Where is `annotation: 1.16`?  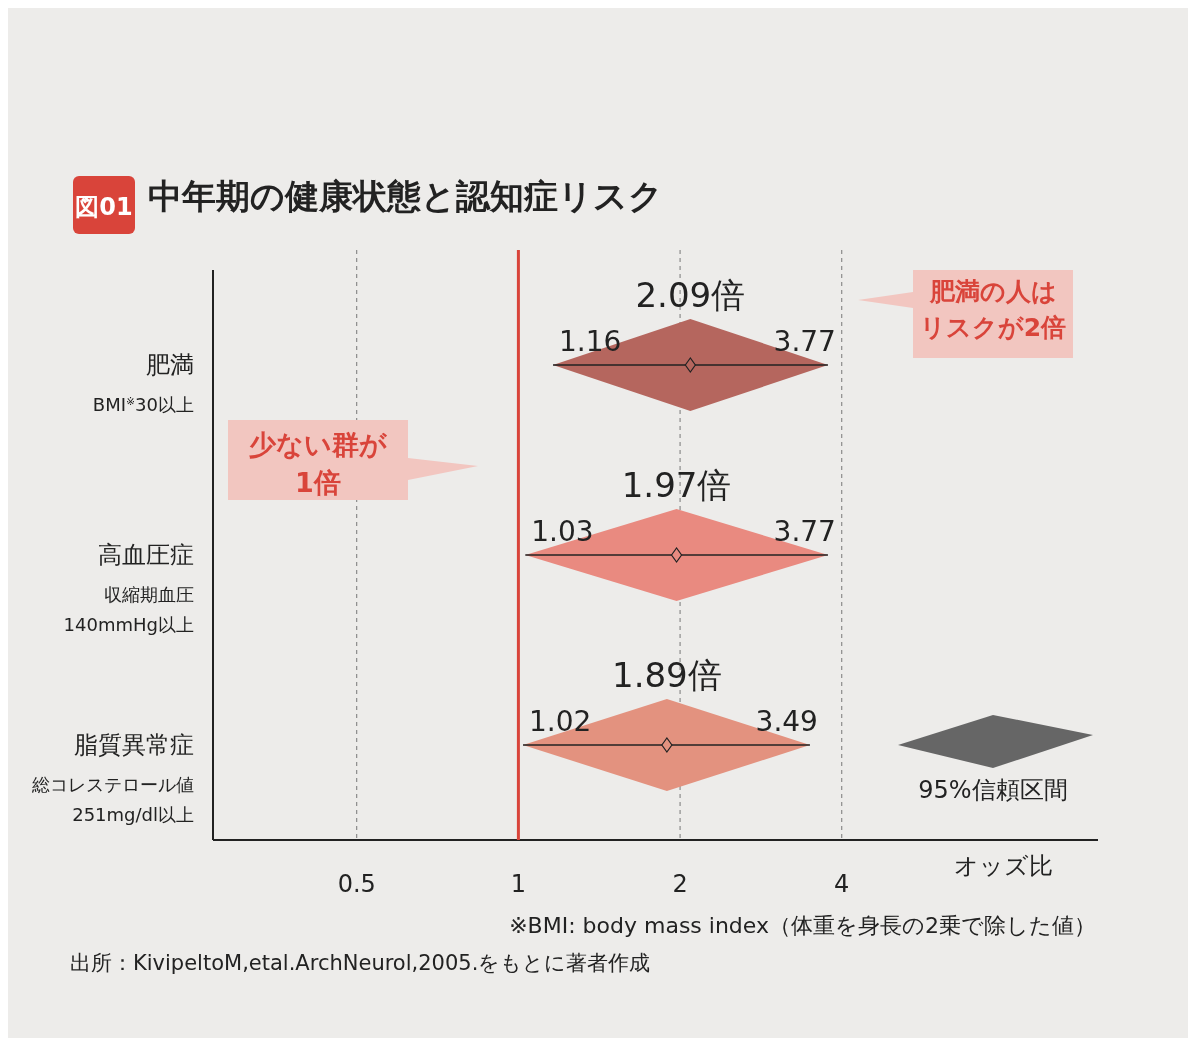 annotation: 1.16 is located at coordinates (590, 341).